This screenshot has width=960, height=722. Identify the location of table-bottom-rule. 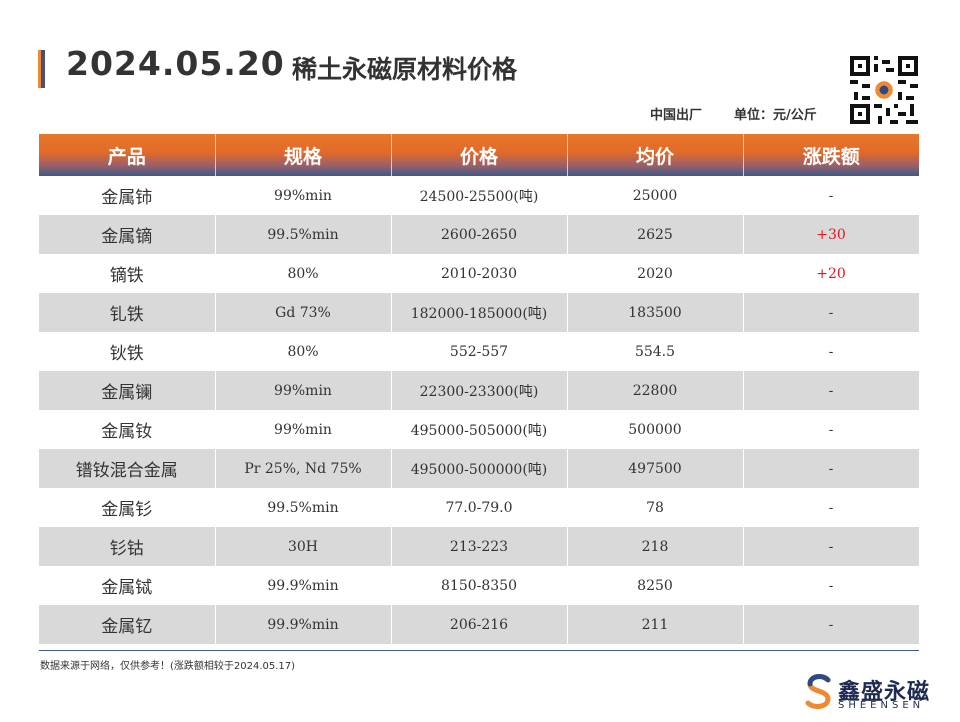
(479, 650).